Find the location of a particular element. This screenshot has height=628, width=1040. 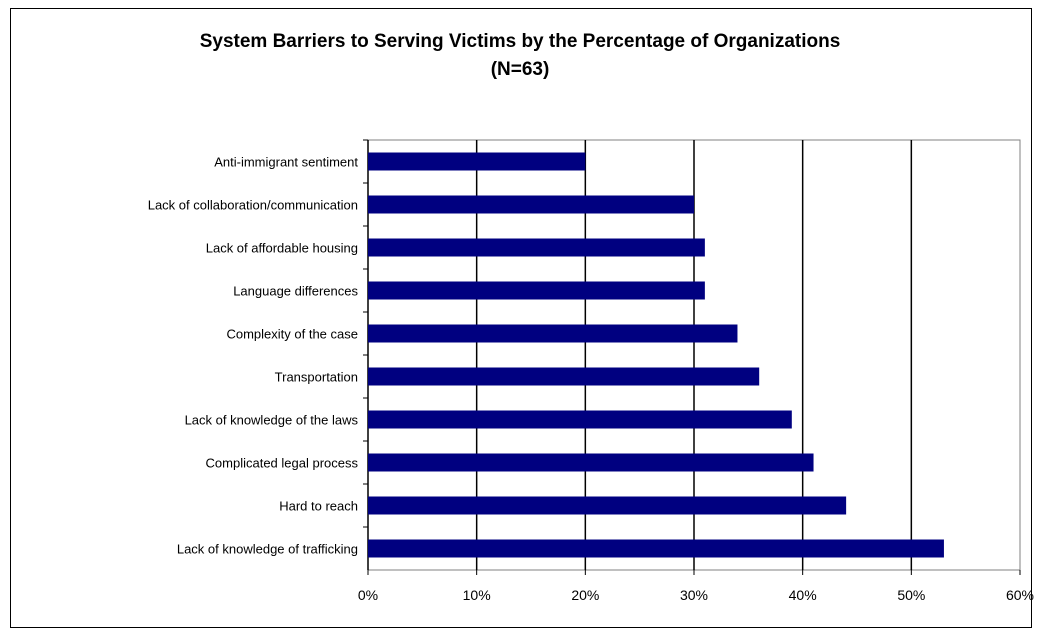

x-tick-label: 30% is located at coordinates (694, 595).